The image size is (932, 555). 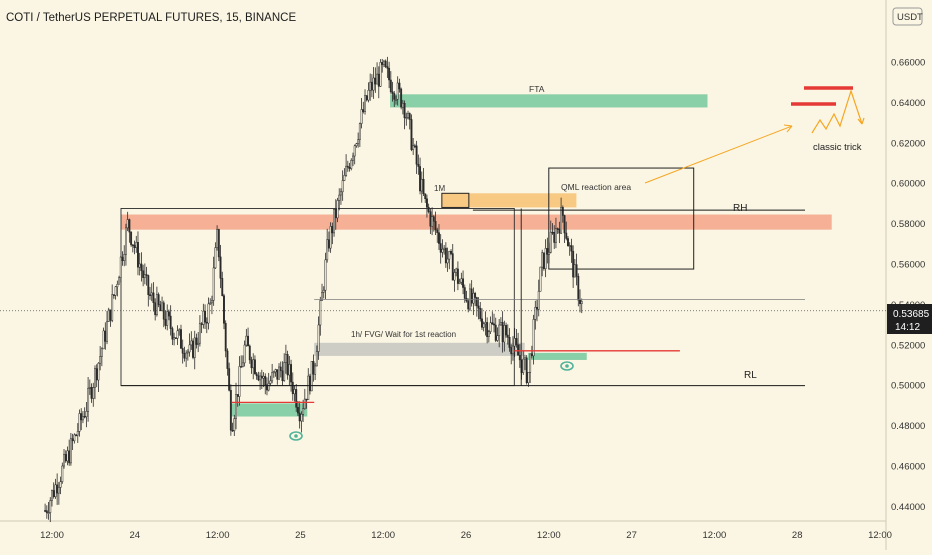 What do you see at coordinates (476, 222) in the screenshot?
I see `supply-zone` at bounding box center [476, 222].